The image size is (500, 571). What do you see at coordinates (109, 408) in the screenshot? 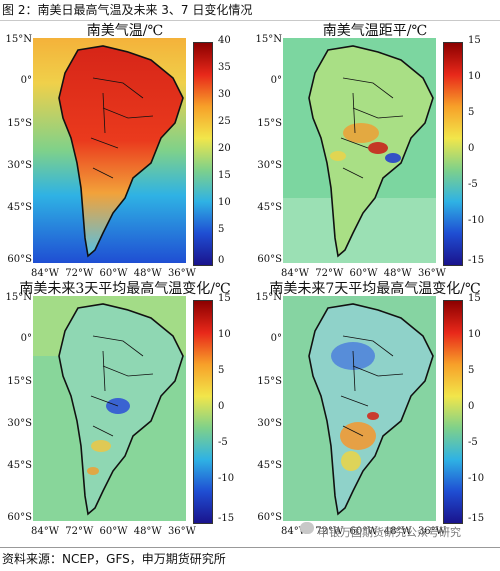
I see `3day-change-map` at bounding box center [109, 408].